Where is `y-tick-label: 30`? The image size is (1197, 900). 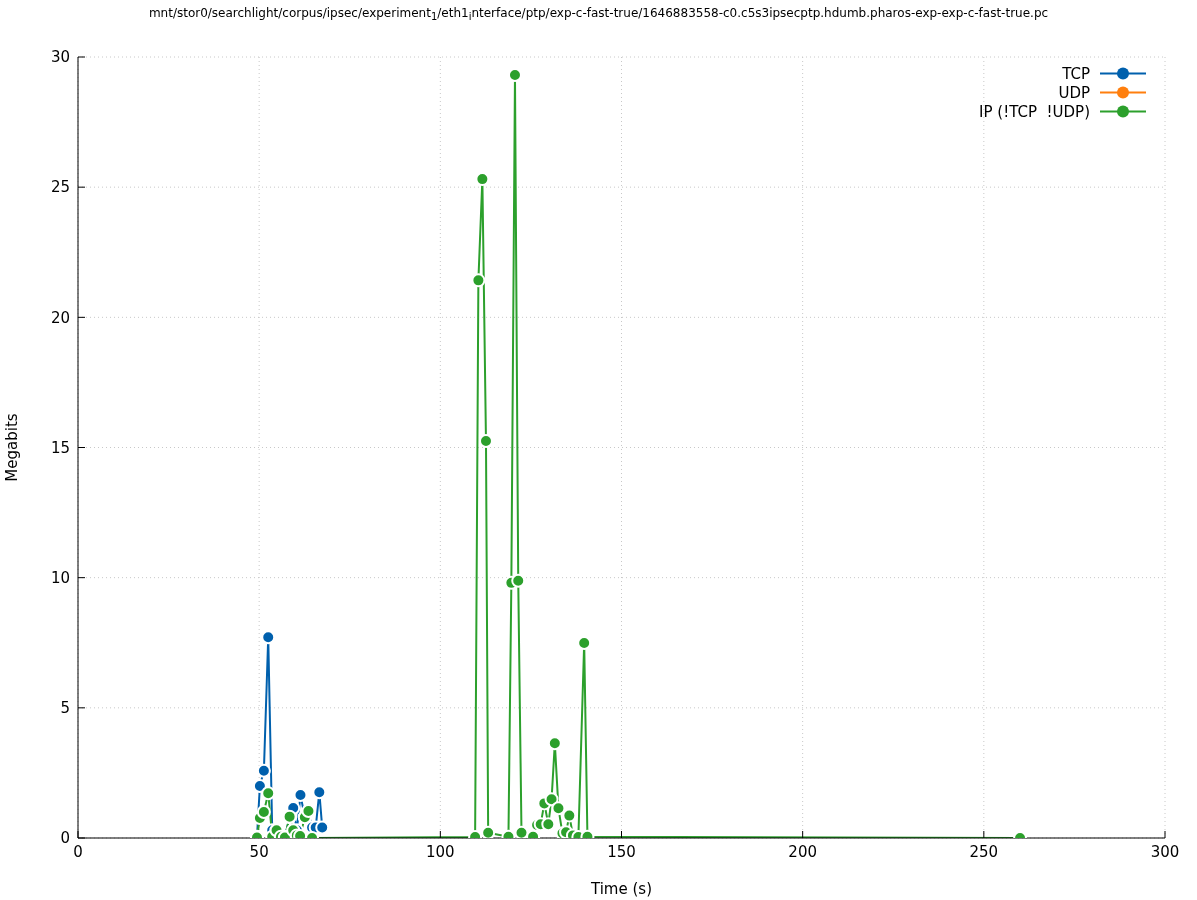
y-tick-label: 30 is located at coordinates (60, 57).